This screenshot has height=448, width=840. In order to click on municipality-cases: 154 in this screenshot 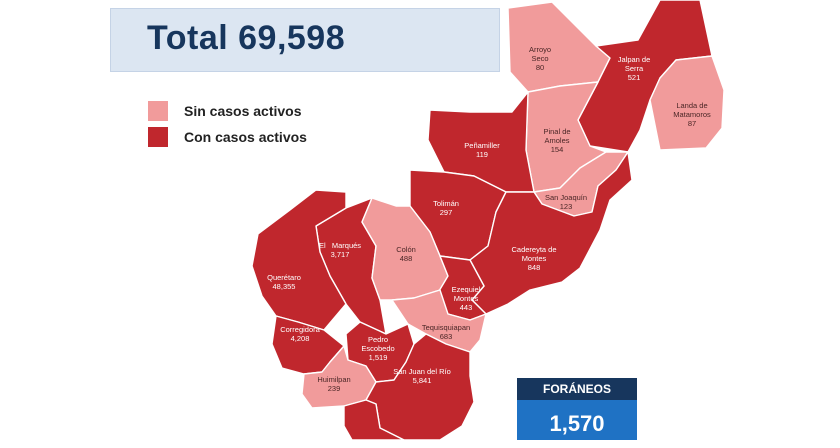, I will do `click(557, 149)`.